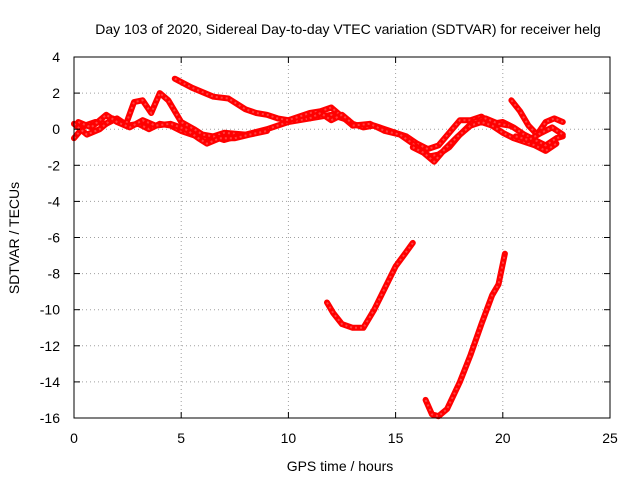  I want to click on series-texture-arc-b, so click(165, 116).